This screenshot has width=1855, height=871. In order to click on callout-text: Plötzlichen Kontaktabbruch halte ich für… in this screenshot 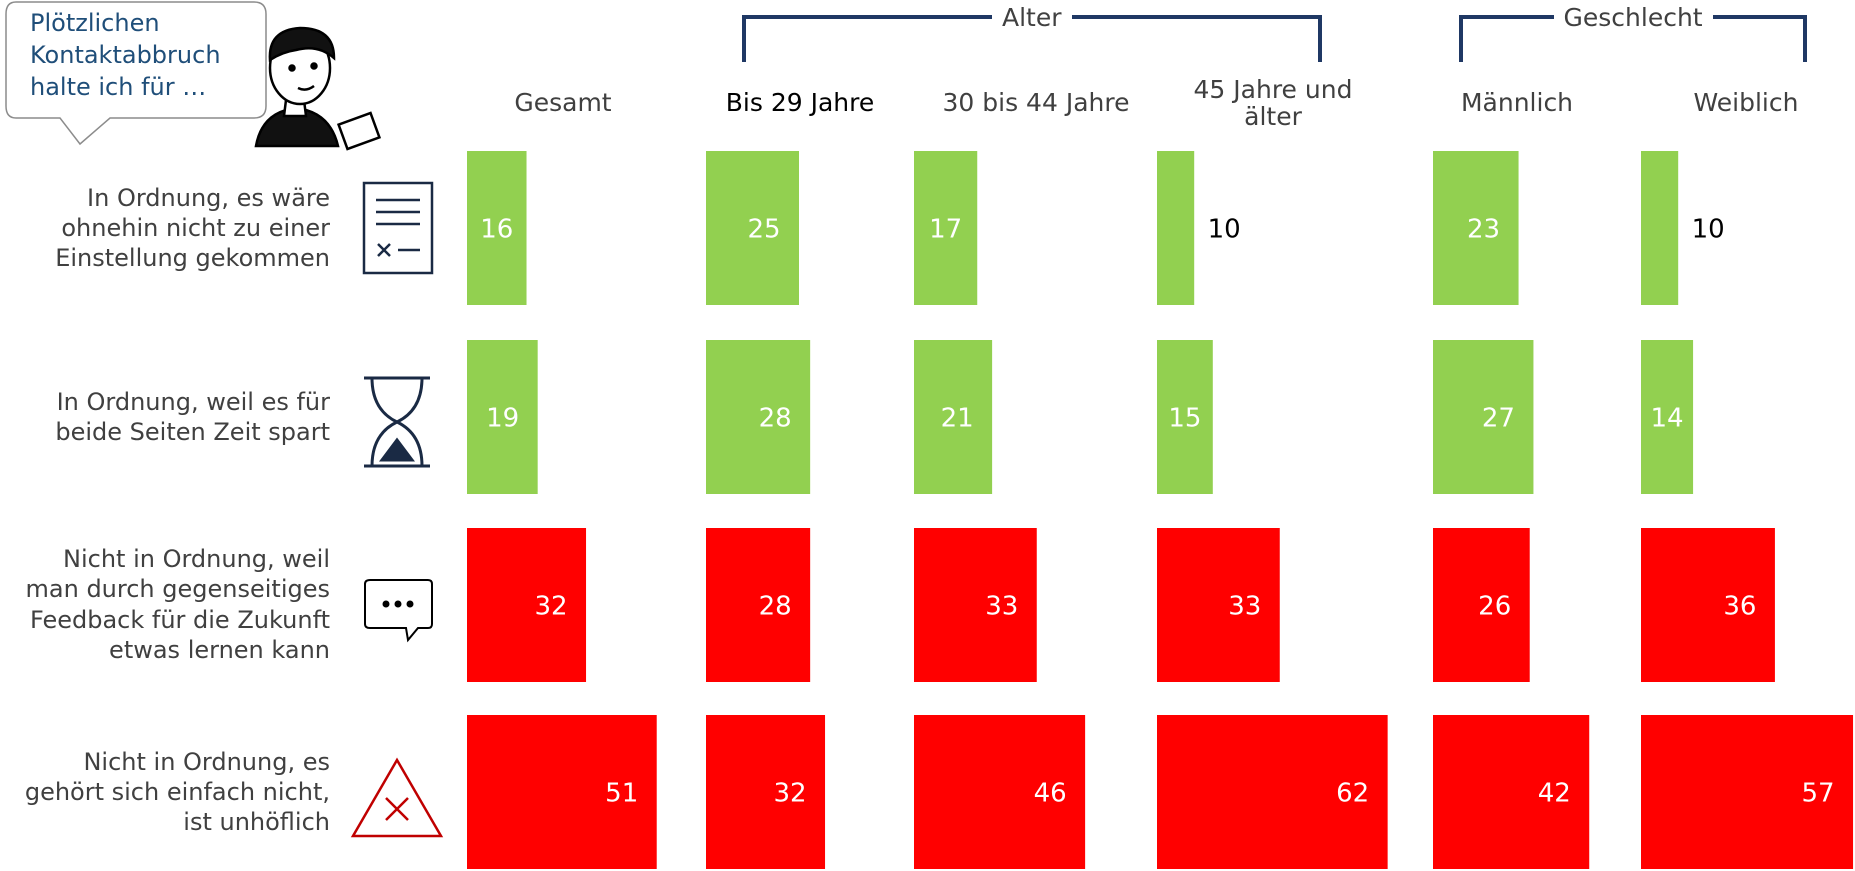, I will do `click(125, 55)`.